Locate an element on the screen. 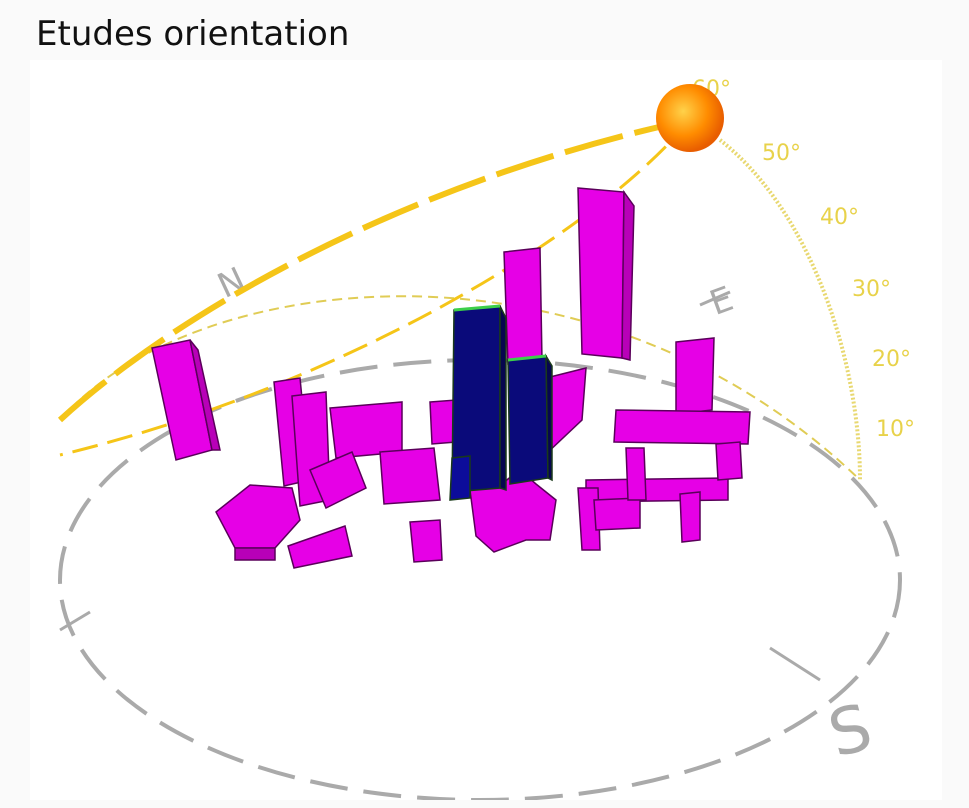  building-cluster-d is located at coordinates (410, 476).